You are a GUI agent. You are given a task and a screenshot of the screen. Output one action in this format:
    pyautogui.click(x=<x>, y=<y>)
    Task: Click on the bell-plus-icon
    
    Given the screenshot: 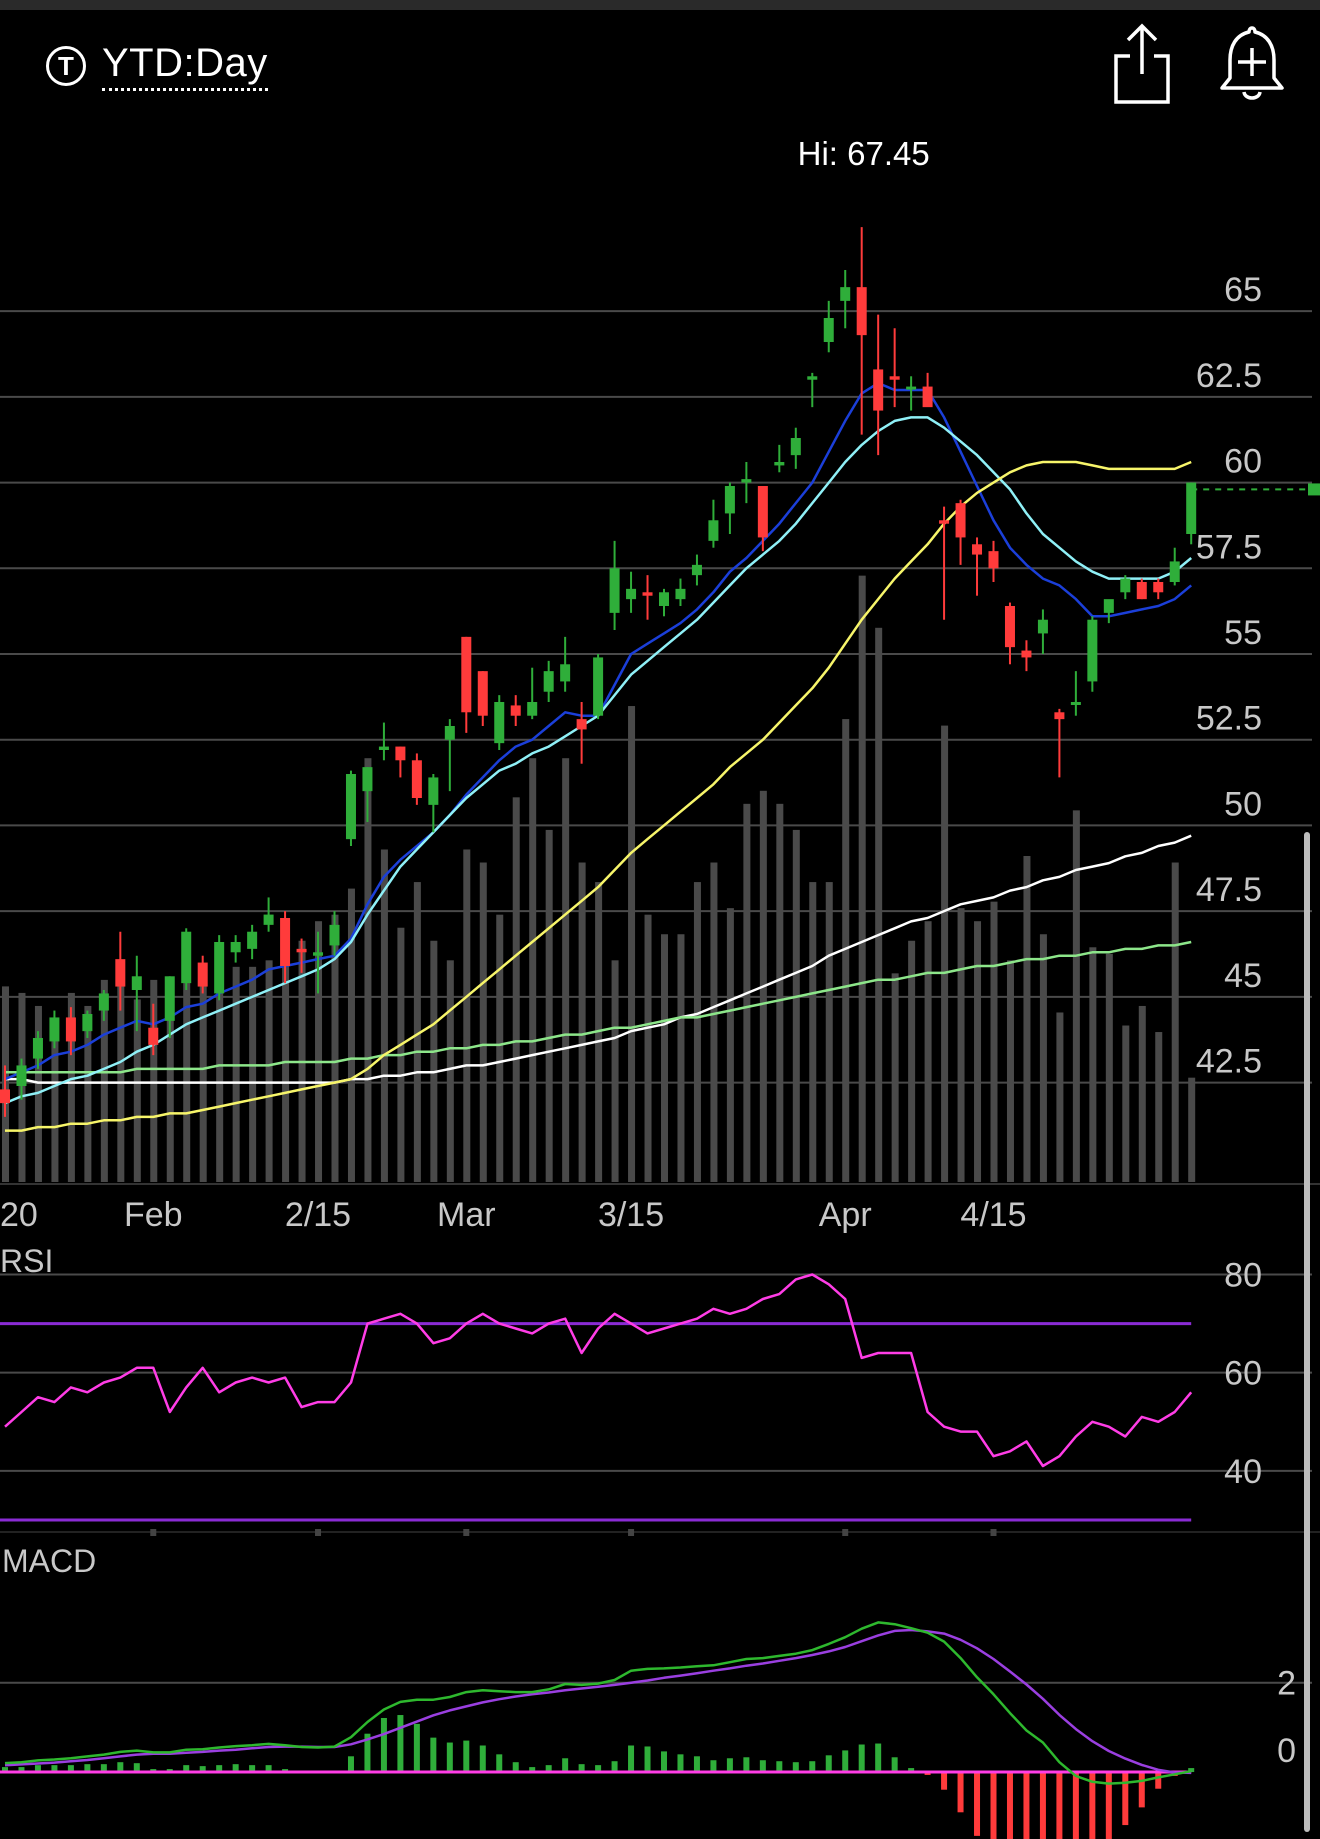 What is the action you would take?
    pyautogui.click(x=1252, y=63)
    